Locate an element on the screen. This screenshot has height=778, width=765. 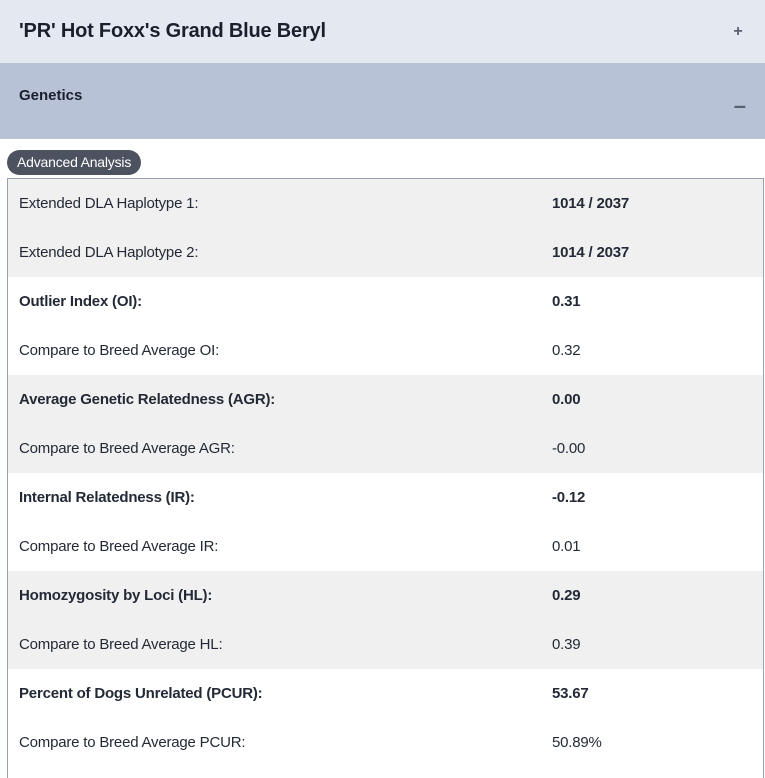
collapse-minus-icon: – is located at coordinates (739, 105).